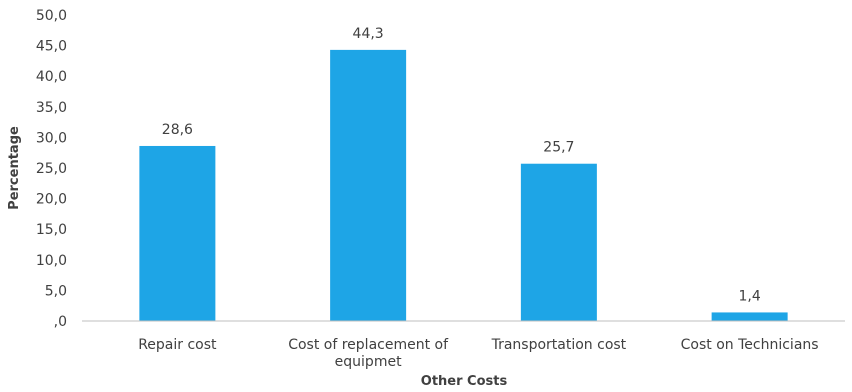 Image resolution: width=852 pixels, height=392 pixels. What do you see at coordinates (56, 291) in the screenshot?
I see `y-tick-label: 5,0` at bounding box center [56, 291].